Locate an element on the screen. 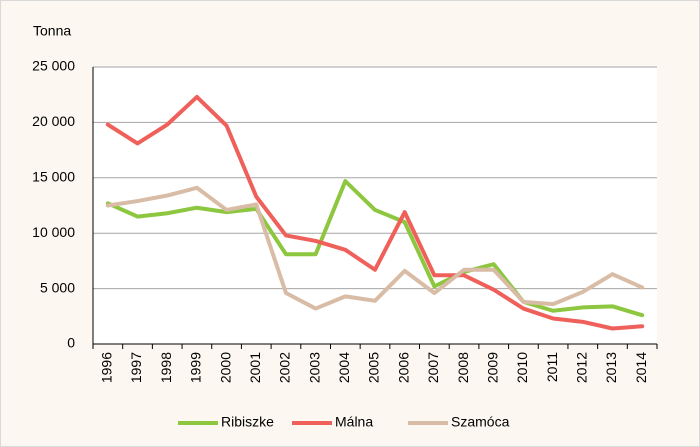 The image size is (700, 447). y-tick-label: 15 000 is located at coordinates (53, 177).